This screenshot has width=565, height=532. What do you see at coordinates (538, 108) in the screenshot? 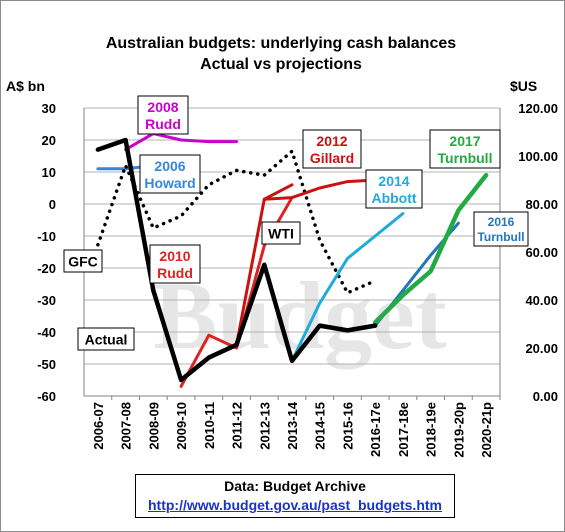
I see `y-right-tick-label: 120.00` at bounding box center [538, 108].